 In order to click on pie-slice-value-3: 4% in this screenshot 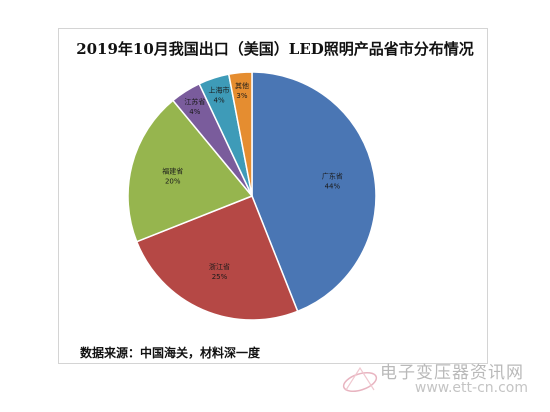, I will do `click(194, 112)`.